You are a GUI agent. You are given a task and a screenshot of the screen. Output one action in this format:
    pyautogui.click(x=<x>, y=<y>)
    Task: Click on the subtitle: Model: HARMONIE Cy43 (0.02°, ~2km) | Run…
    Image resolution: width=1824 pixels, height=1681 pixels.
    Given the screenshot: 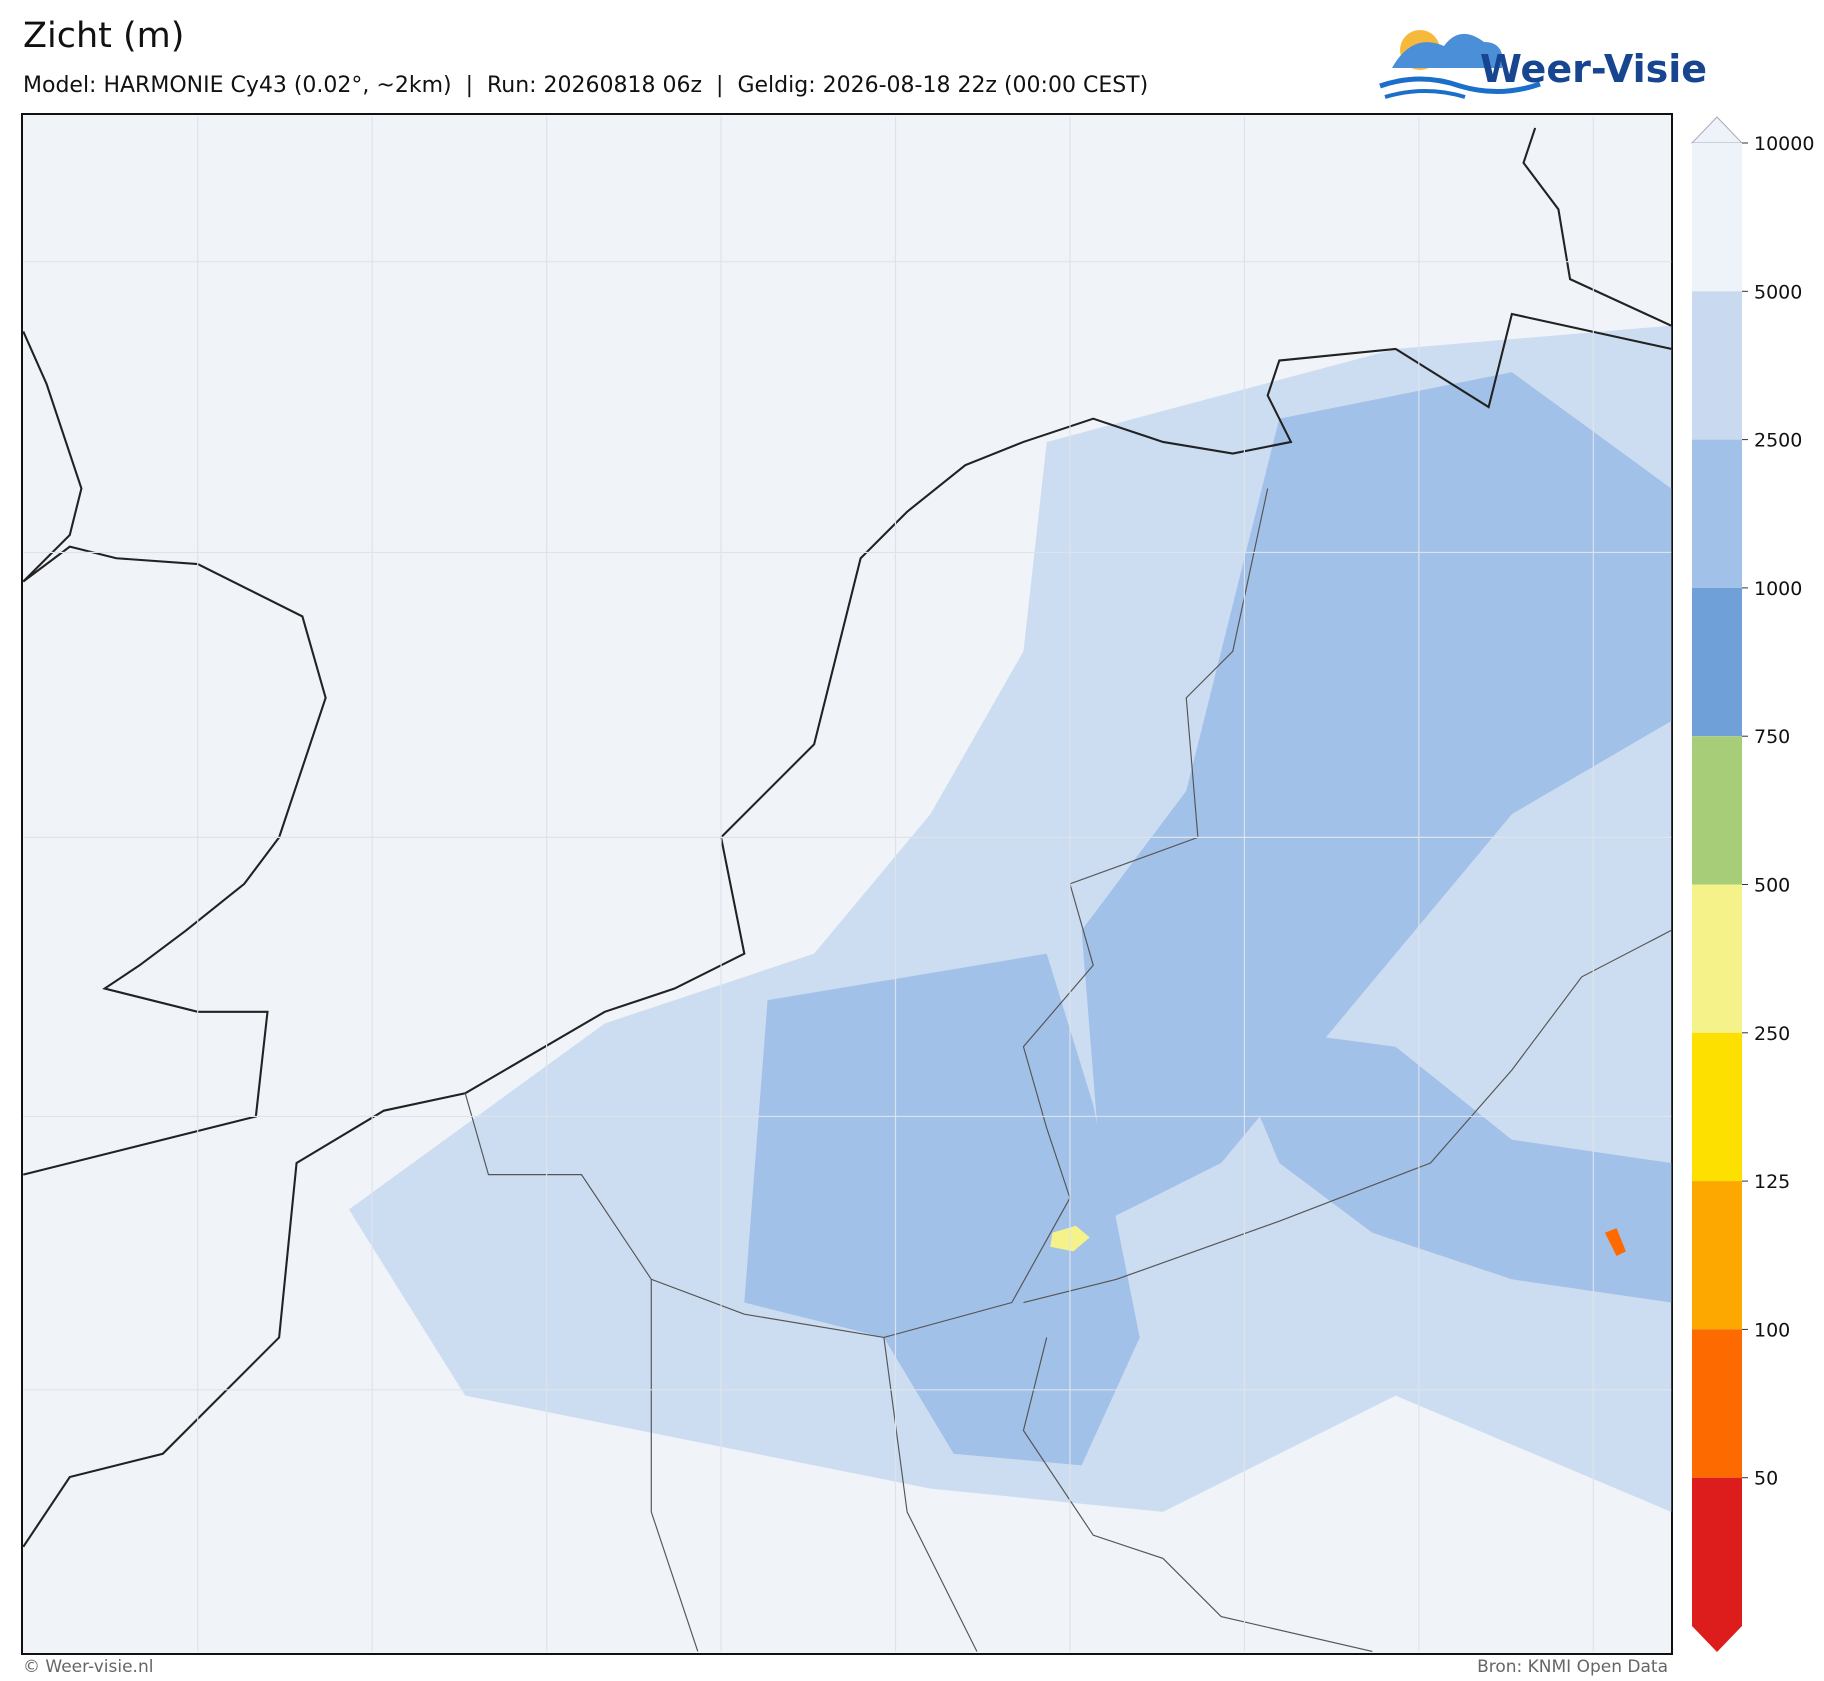 What is the action you would take?
    pyautogui.click(x=585, y=85)
    